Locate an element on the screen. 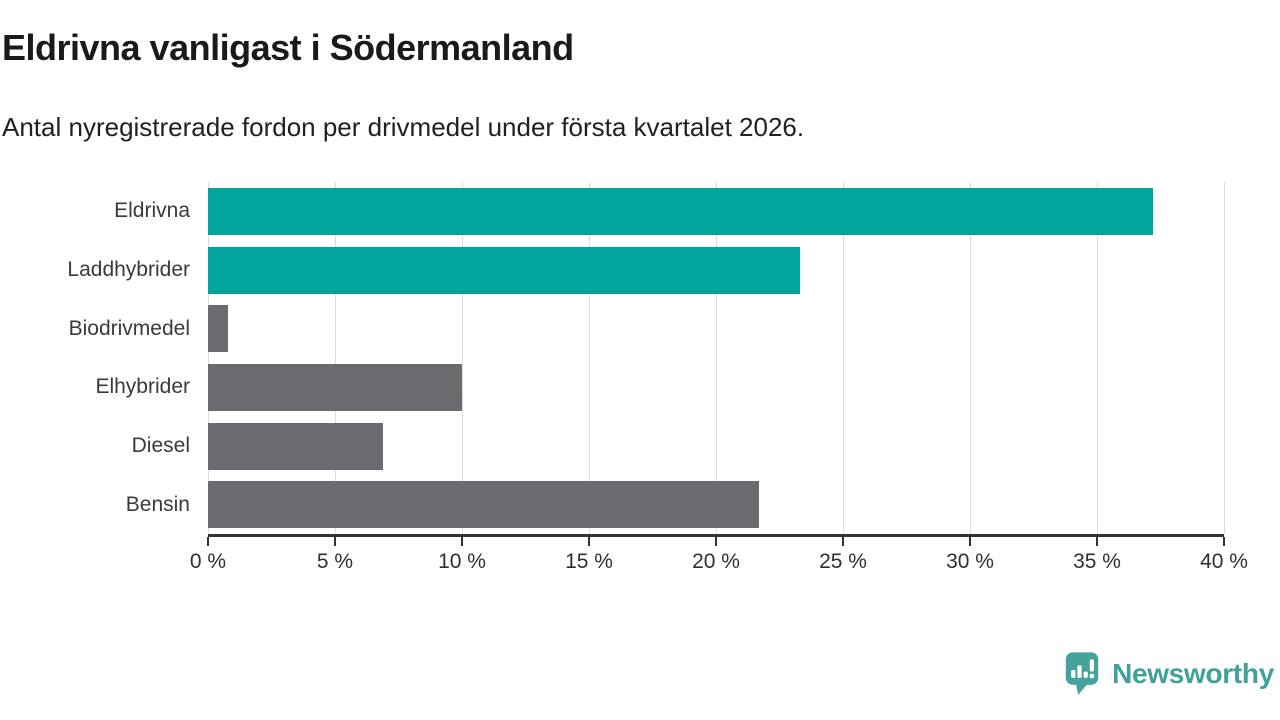 This screenshot has width=1280, height=720. x-tick-label-30: 30 % is located at coordinates (970, 561).